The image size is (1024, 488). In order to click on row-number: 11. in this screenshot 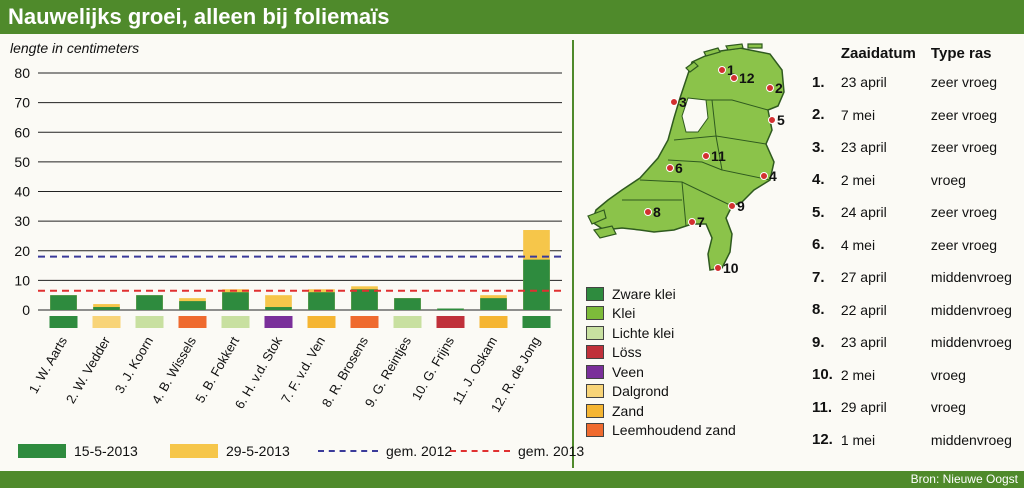, I will do `click(822, 407)`.